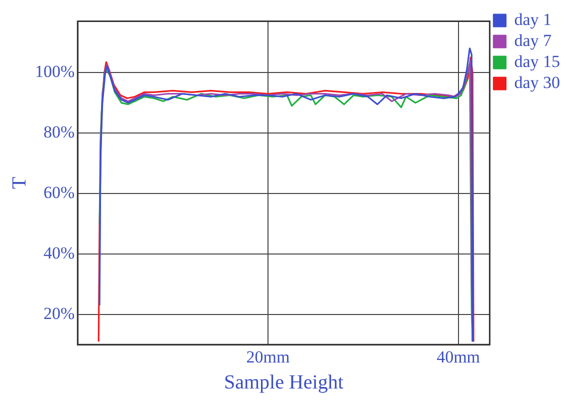  What do you see at coordinates (533, 40) in the screenshot?
I see `legend-label: day 7` at bounding box center [533, 40].